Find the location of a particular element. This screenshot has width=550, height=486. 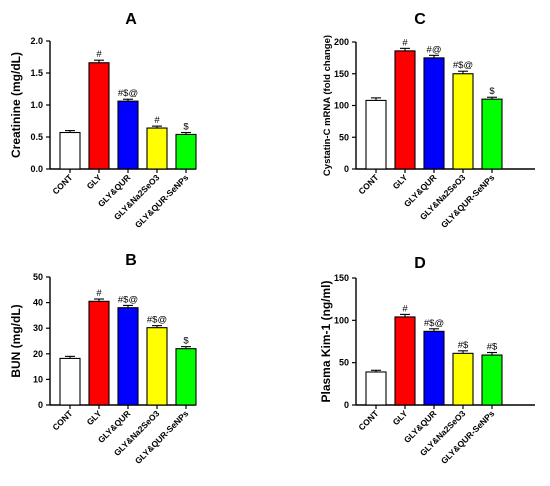

y-axis-label: Creatinine (mg/dL) is located at coordinates (16, 105).